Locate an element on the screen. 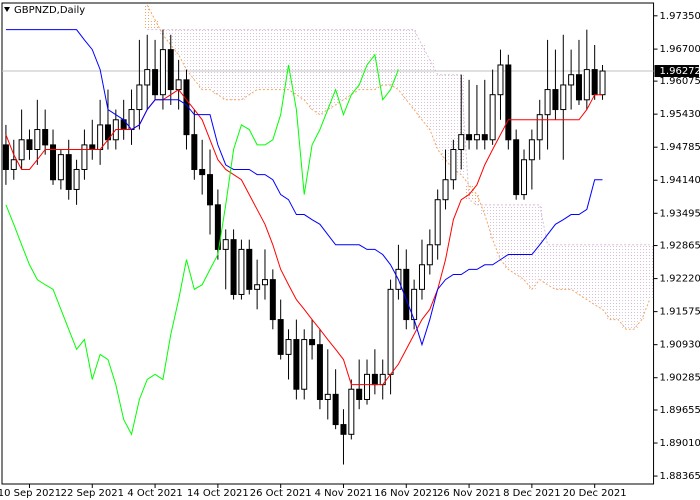 This screenshot has width=700, height=500. x-tick-label: 14 Oct 2021 is located at coordinates (218, 493).